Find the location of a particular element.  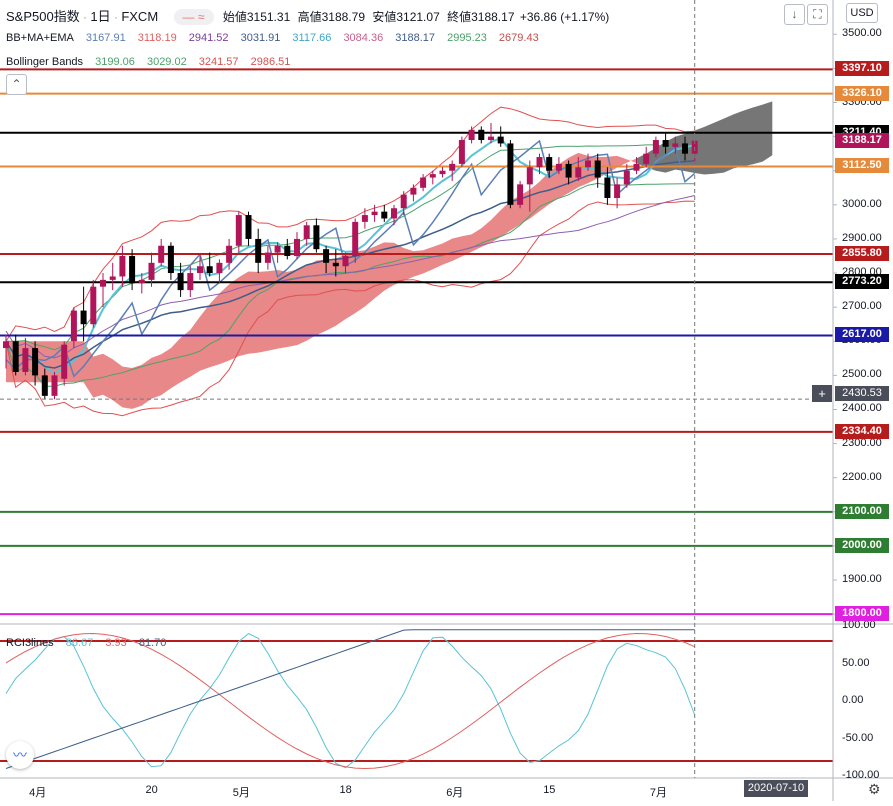

price-tick-label: 2500.00 is located at coordinates (862, 374).